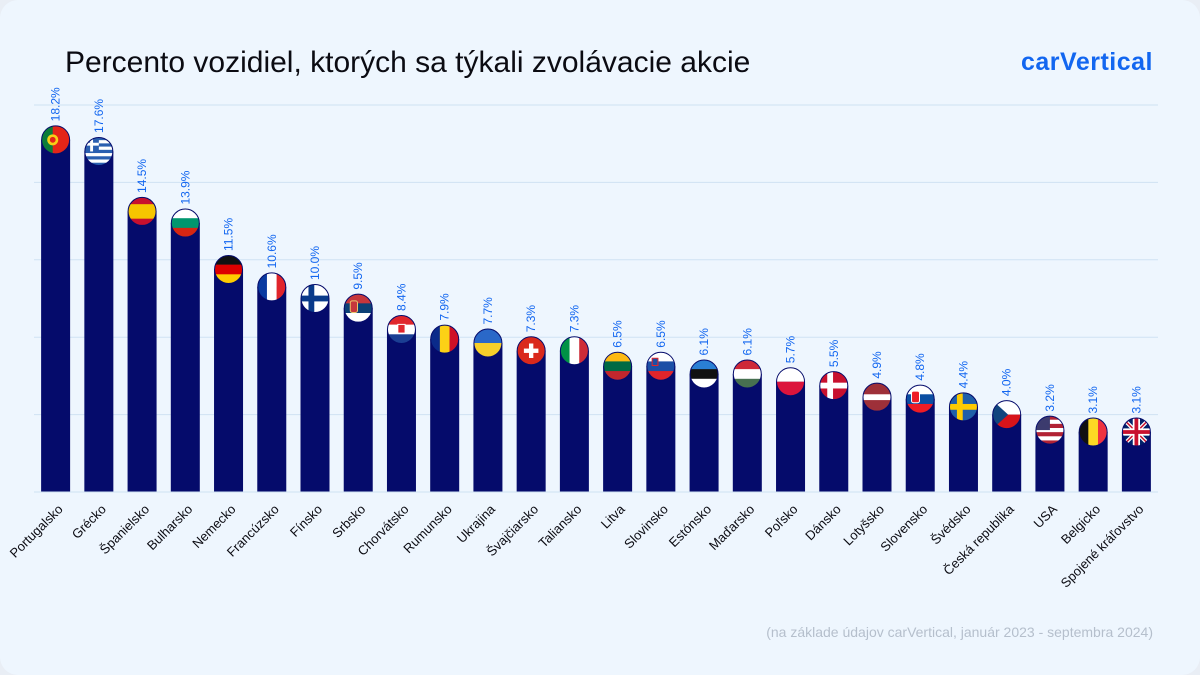 This screenshot has width=1200, height=675. I want to click on bar-spain, so click(142, 352).